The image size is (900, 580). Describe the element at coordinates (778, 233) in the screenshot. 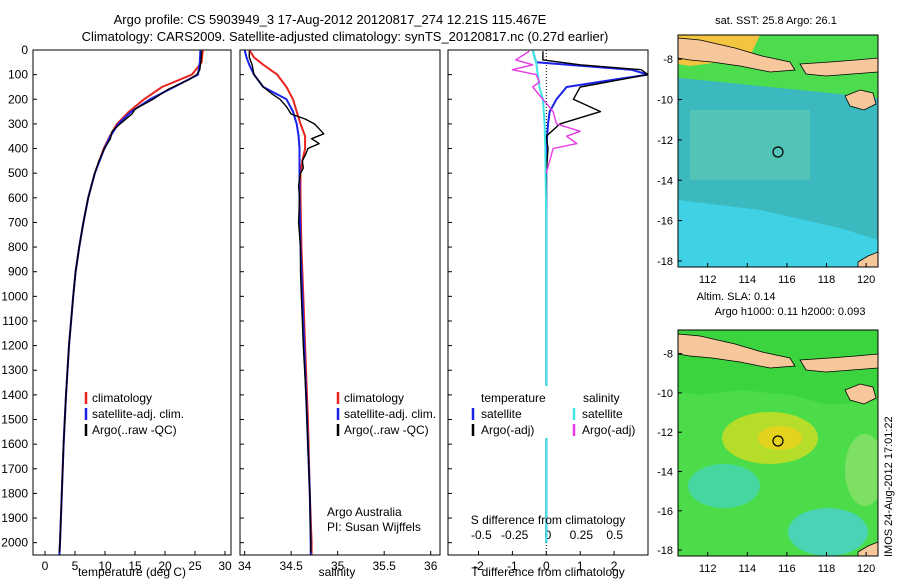

I see `sst-cool-band` at that location.